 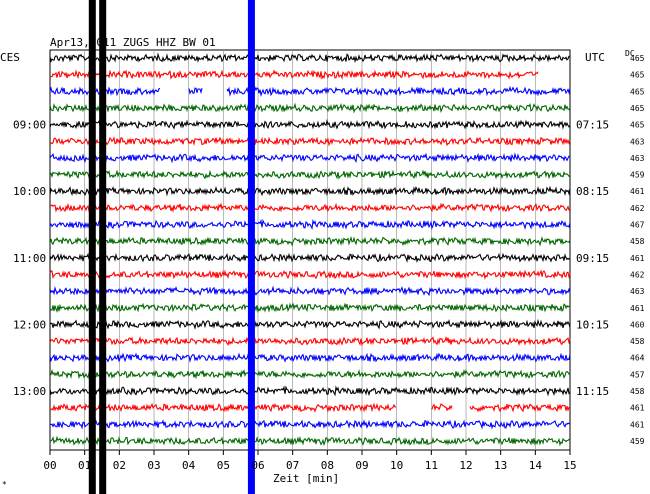 I want to click on x-tick-label: 13, so click(x=500, y=465).